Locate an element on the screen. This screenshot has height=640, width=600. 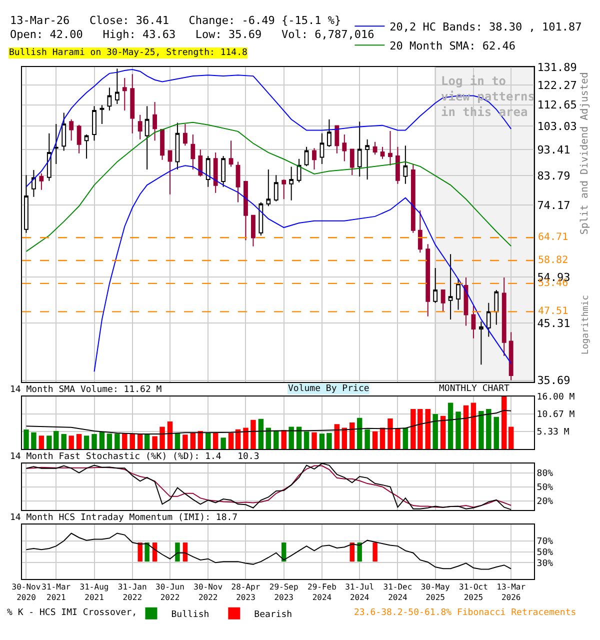
x-tick-label: 30-Nov 2022 is located at coordinates (208, 592).